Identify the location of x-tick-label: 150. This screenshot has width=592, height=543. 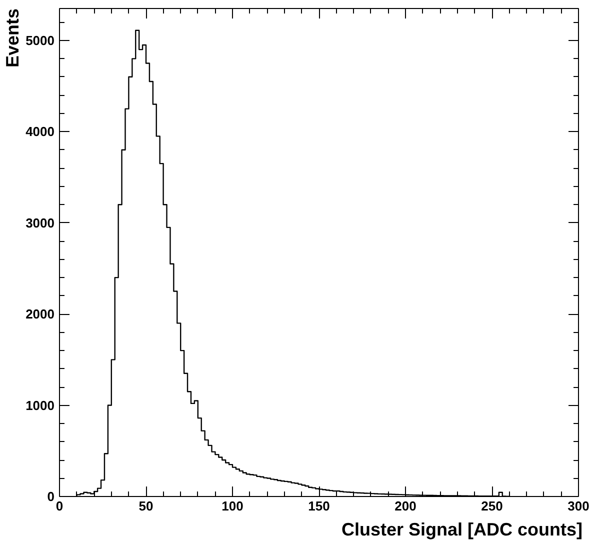
(319, 506).